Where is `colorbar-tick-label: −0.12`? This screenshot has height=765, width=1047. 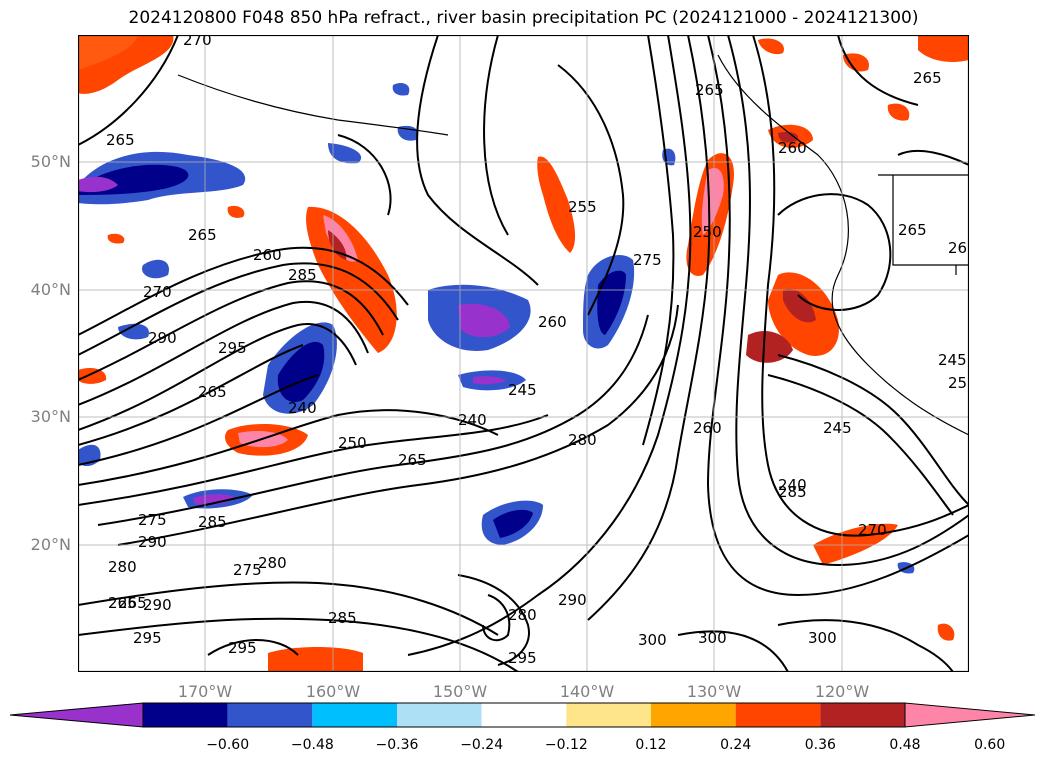
colorbar-tick-label: −0.12 is located at coordinates (566, 745).